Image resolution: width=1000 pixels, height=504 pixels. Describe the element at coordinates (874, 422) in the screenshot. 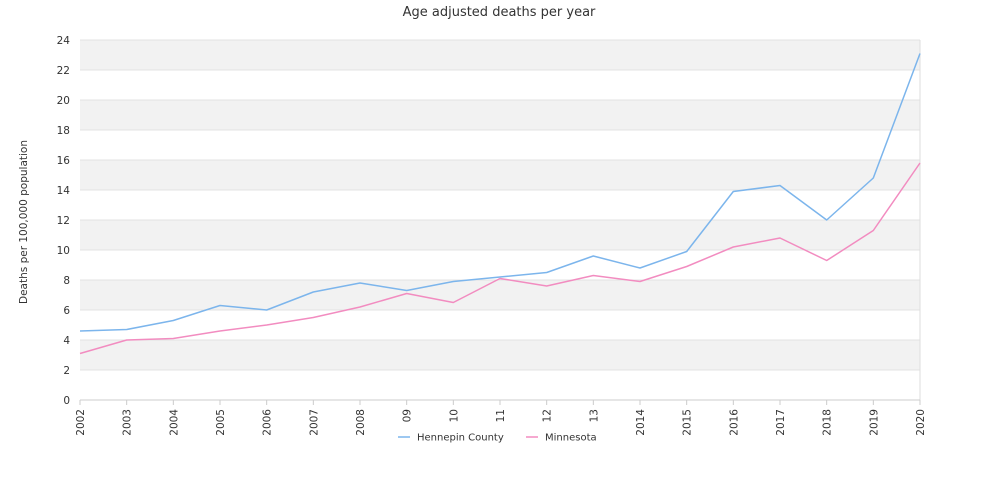

I see `x-tick-label: 2019` at that location.